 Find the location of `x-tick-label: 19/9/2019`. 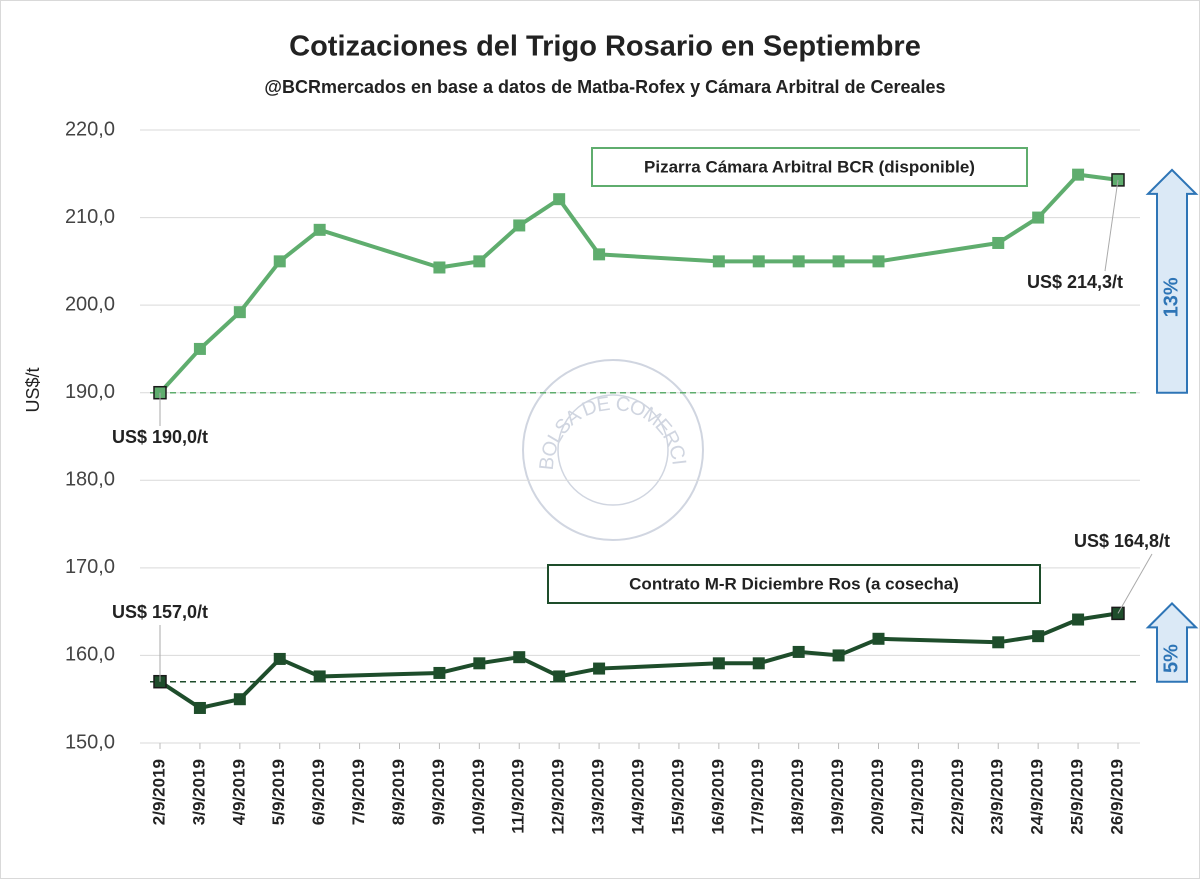

x-tick-label: 19/9/2019 is located at coordinates (837, 797).